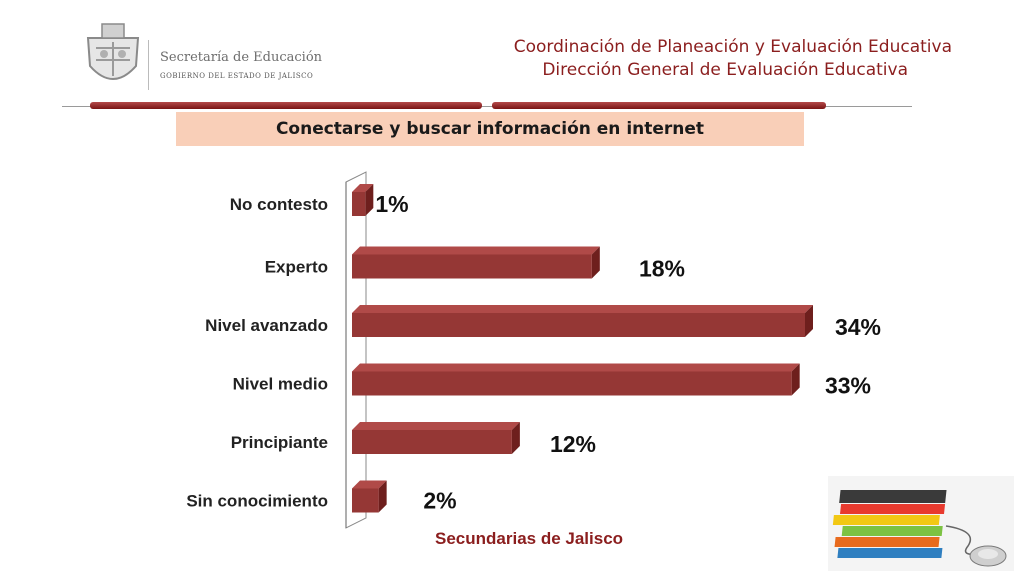 This screenshot has height=576, width=1024. What do you see at coordinates (296, 267) in the screenshot?
I see `category-label: Experto` at bounding box center [296, 267].